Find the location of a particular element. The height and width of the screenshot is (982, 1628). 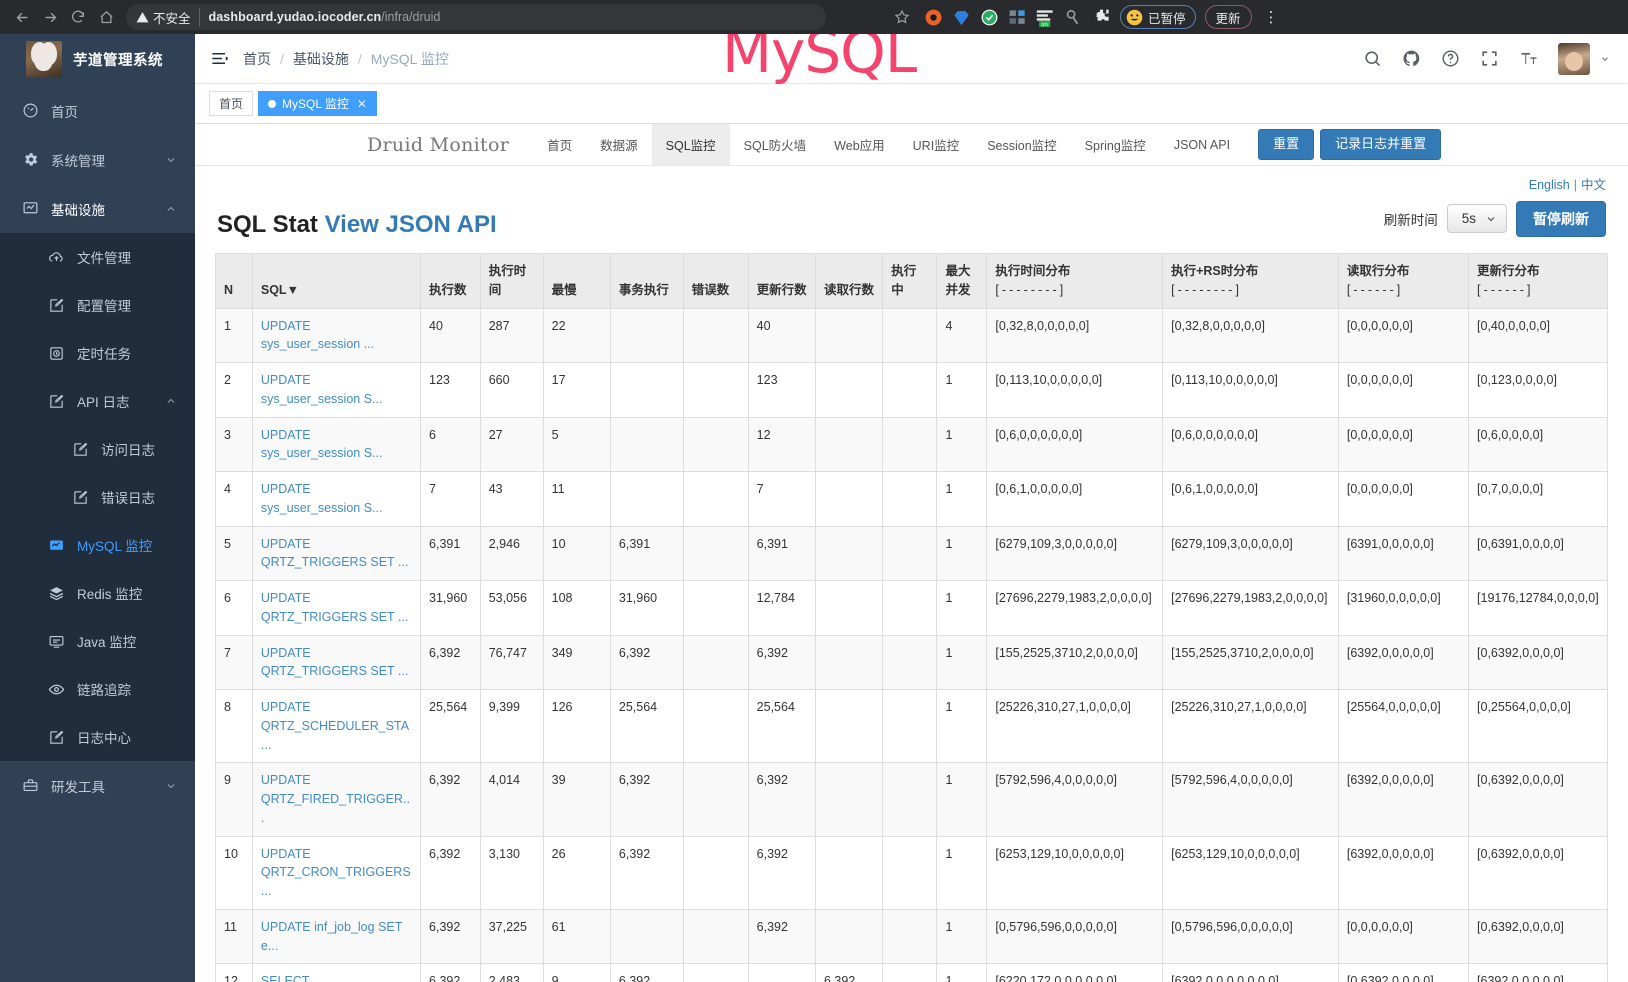

extension-key-icon is located at coordinates (1073, 17).